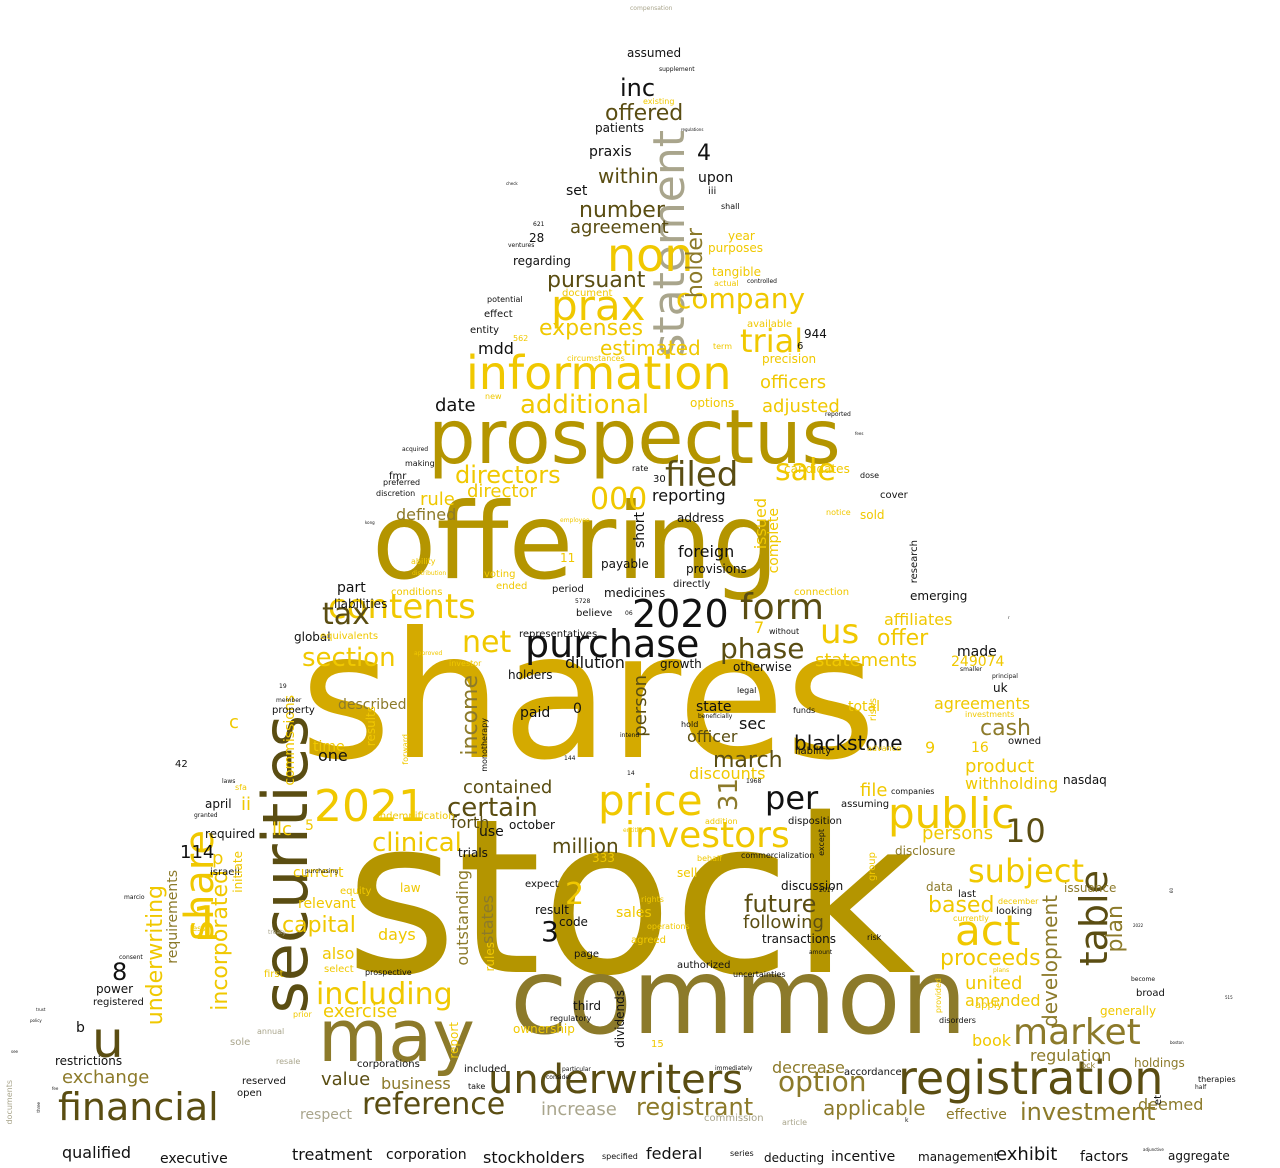 Image resolution: width=1280 pixels, height=1168 pixels. What do you see at coordinates (405, 749) in the screenshot?
I see `word-forward: forward` at bounding box center [405, 749].